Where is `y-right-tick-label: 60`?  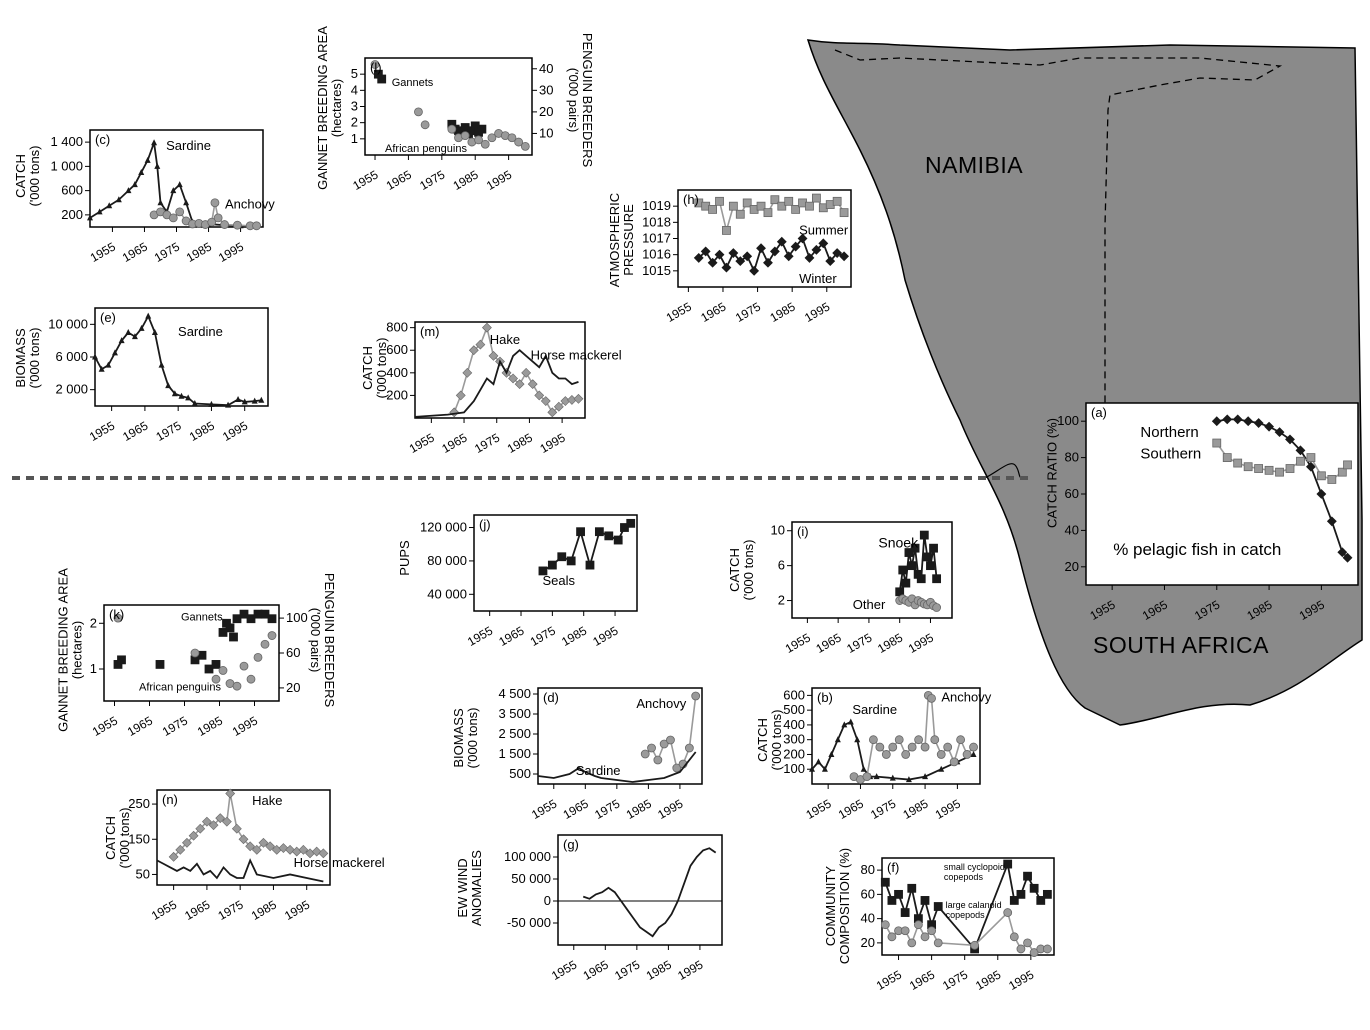
y-right-tick-label: 60 is located at coordinates (293, 652).